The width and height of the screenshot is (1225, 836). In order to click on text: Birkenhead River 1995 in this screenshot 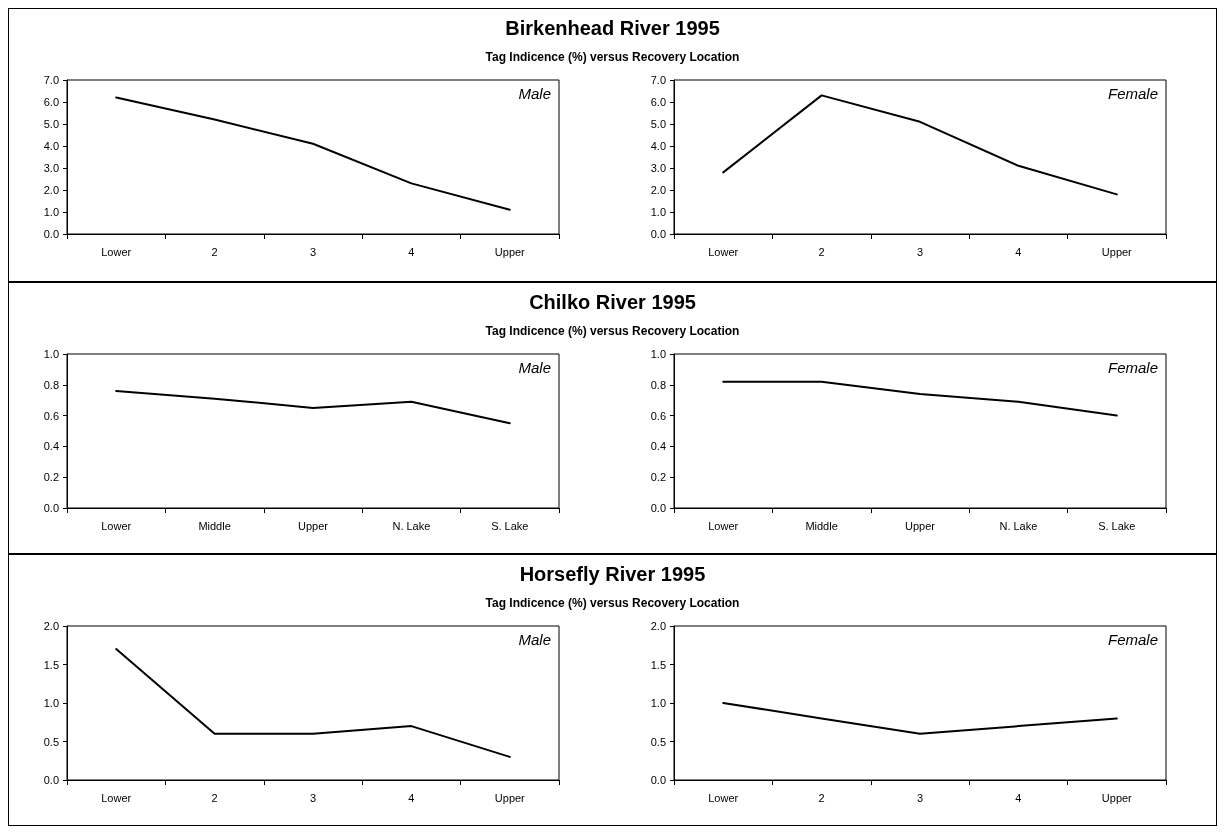, I will do `click(612, 28)`.